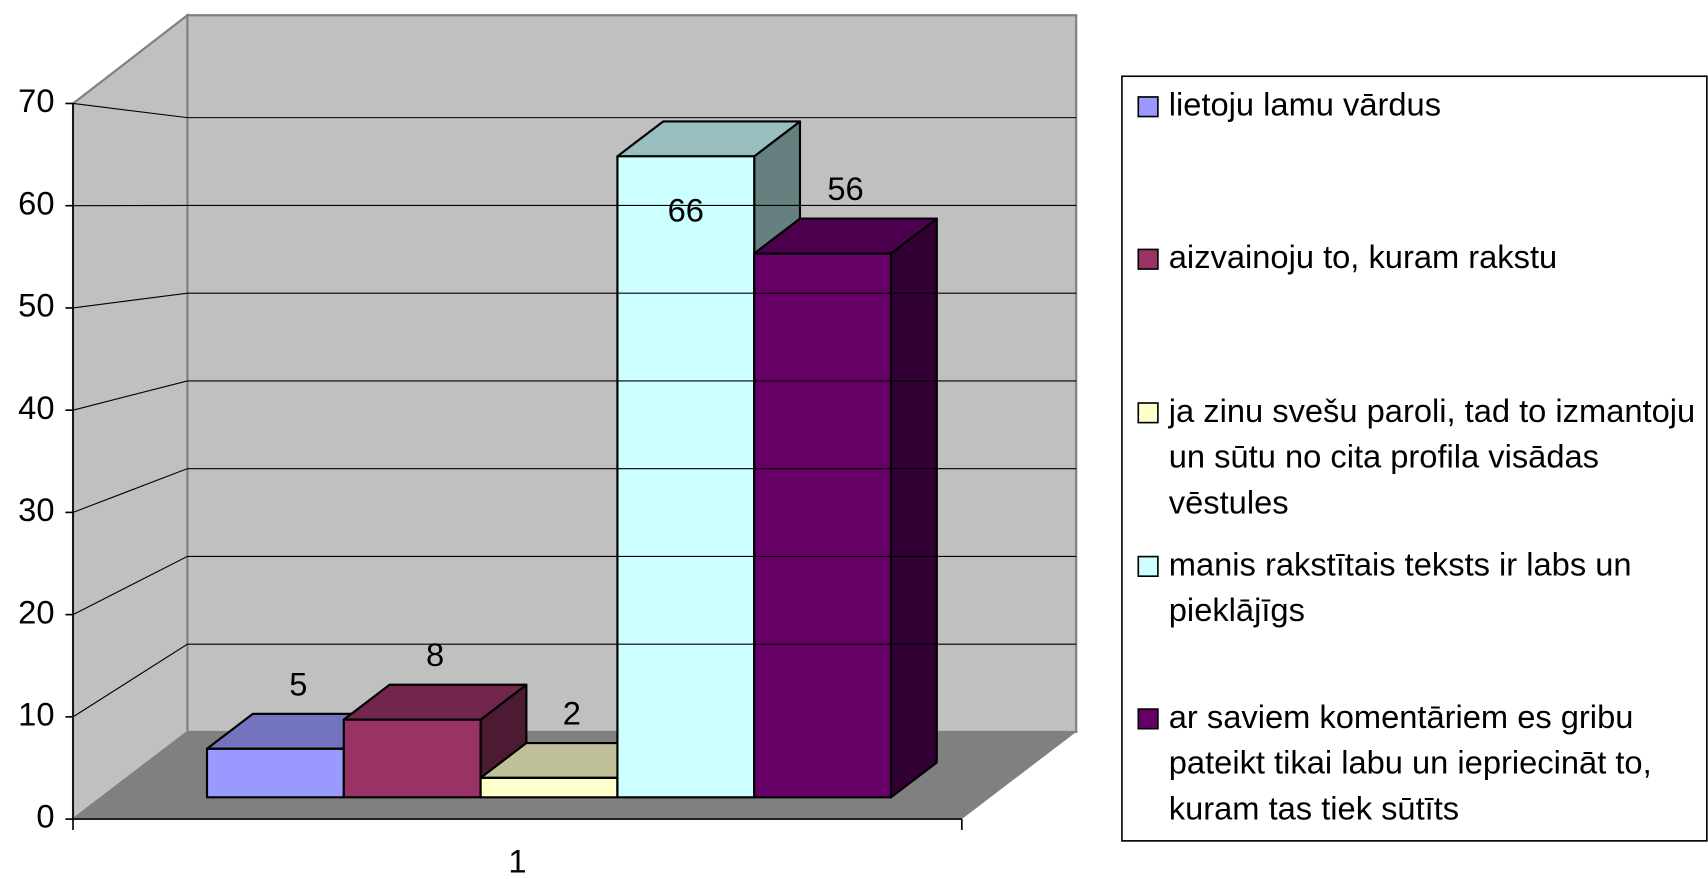 The width and height of the screenshot is (1708, 879). I want to click on y-tick-label: 30, so click(36, 509).